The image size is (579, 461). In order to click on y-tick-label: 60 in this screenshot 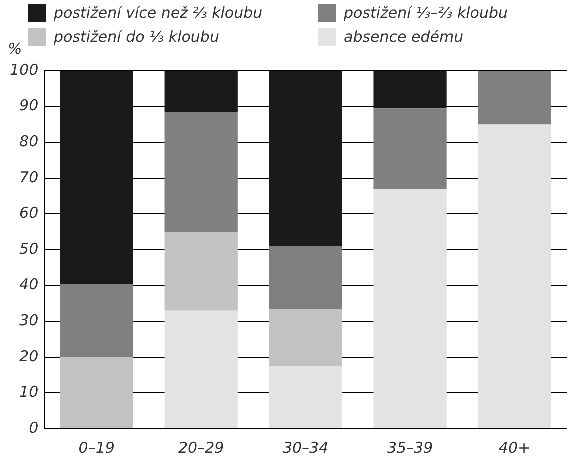, I will do `click(29, 213)`.